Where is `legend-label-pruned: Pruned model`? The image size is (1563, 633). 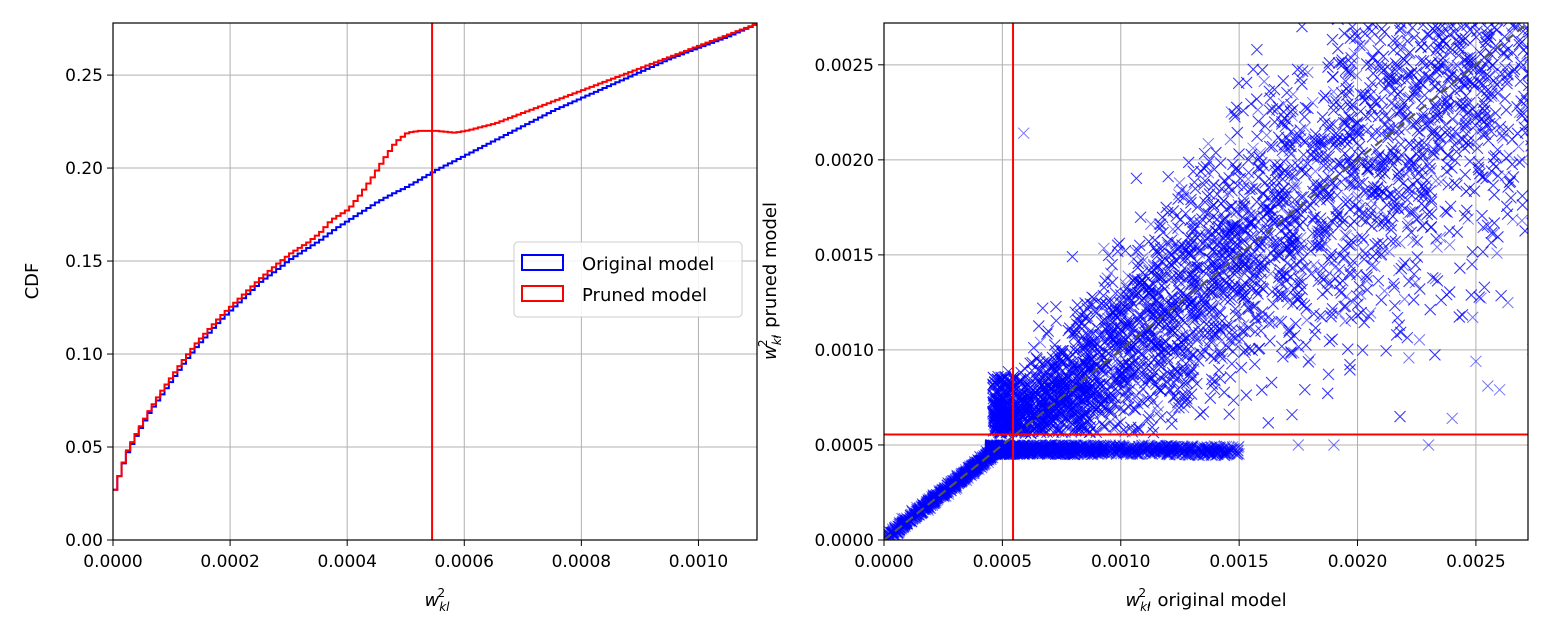
legend-label-pruned: Pruned model is located at coordinates (644, 295).